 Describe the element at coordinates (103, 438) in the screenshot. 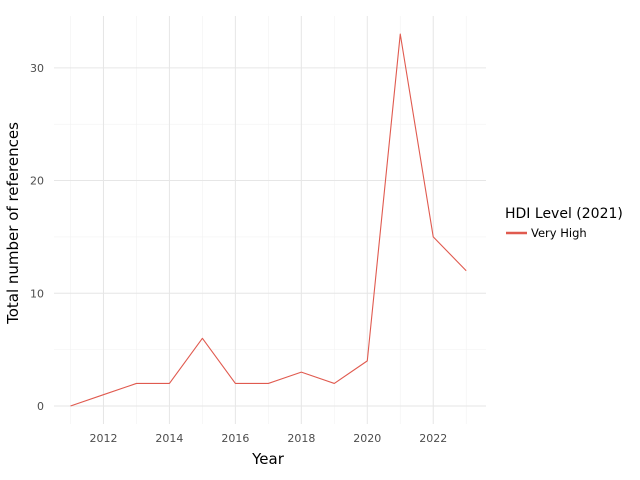

I see `x-tick-label: 2012` at that location.